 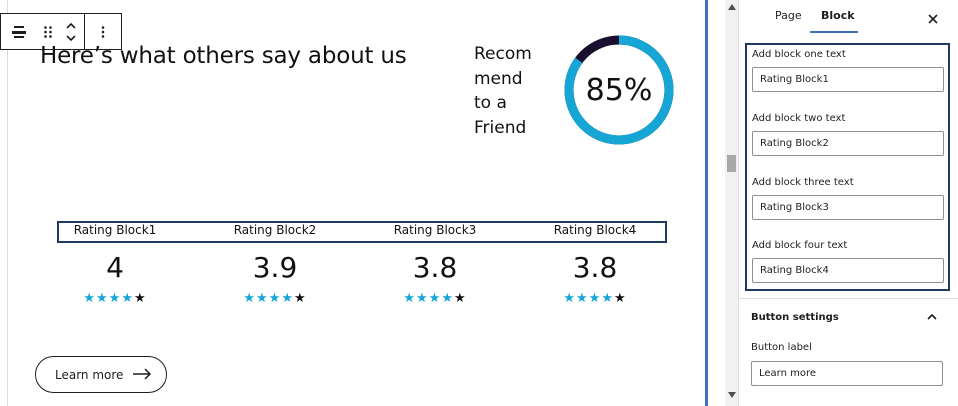 I want to click on drag-handle-button, so click(x=48, y=31).